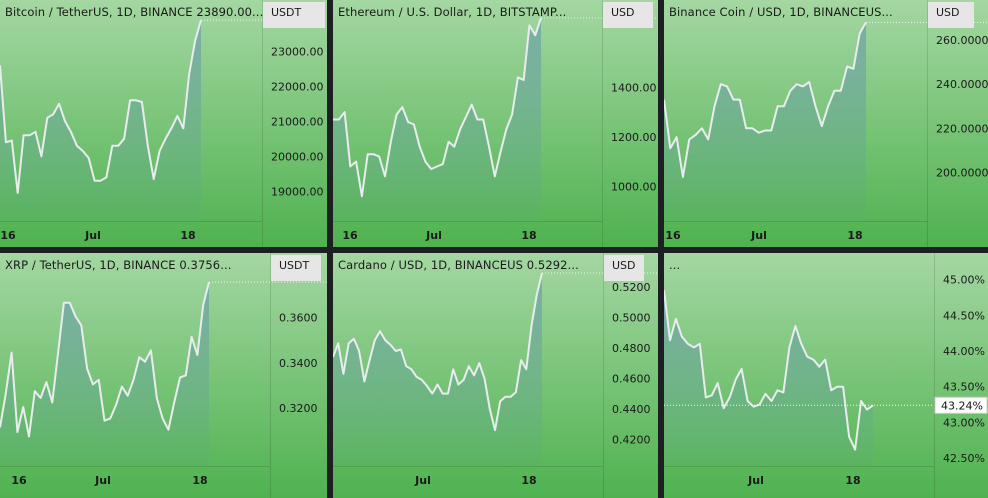  Describe the element at coordinates (298, 363) in the screenshot. I see `y-tick-label: 0.3400` at that location.